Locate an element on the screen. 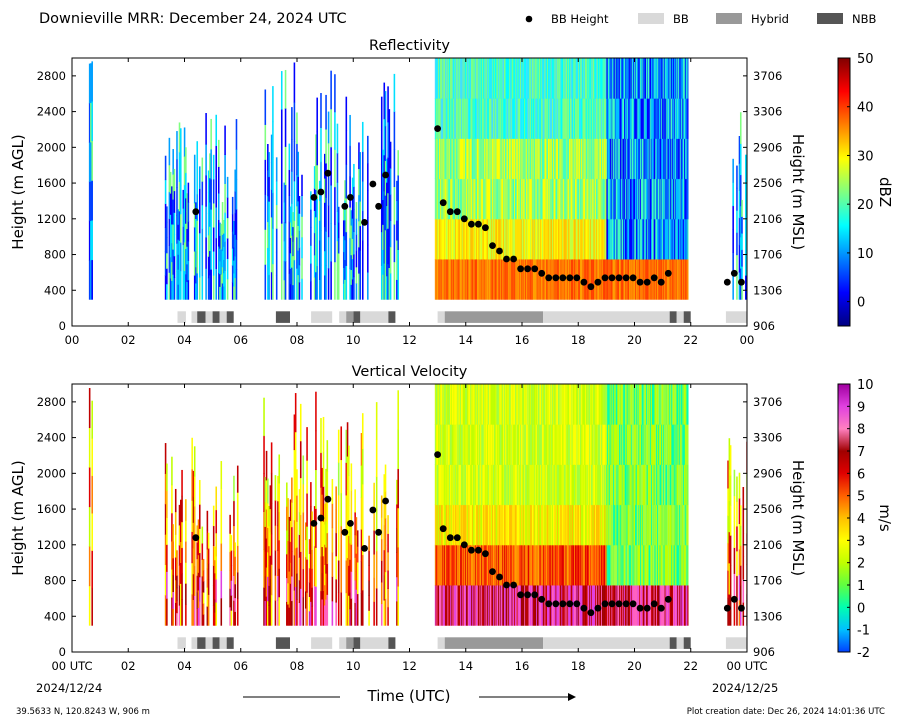 This screenshot has height=725, width=900. bb-bar-nbb is located at coordinates (357, 643).